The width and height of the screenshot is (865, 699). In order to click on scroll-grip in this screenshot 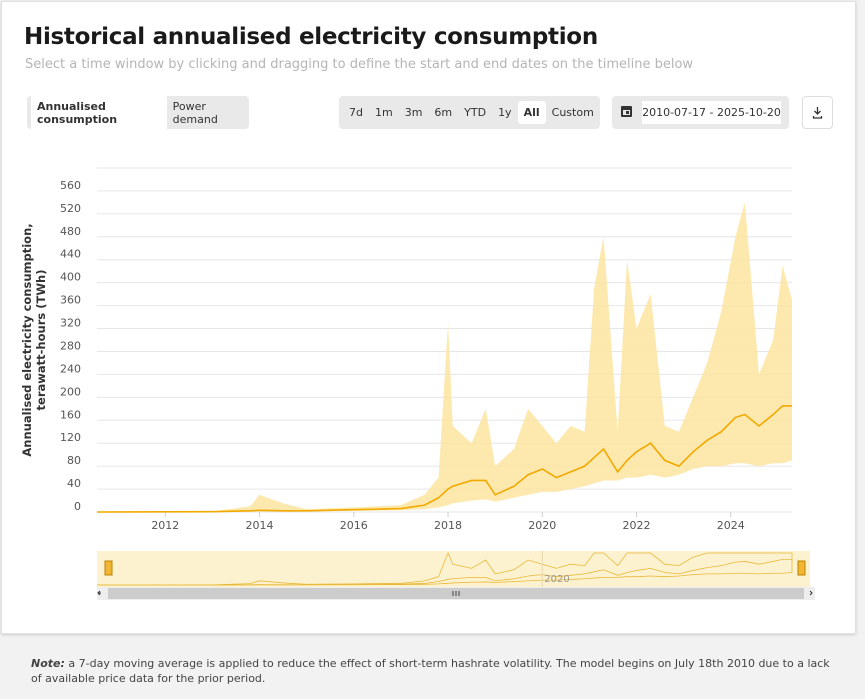, I will do `click(456, 593)`.